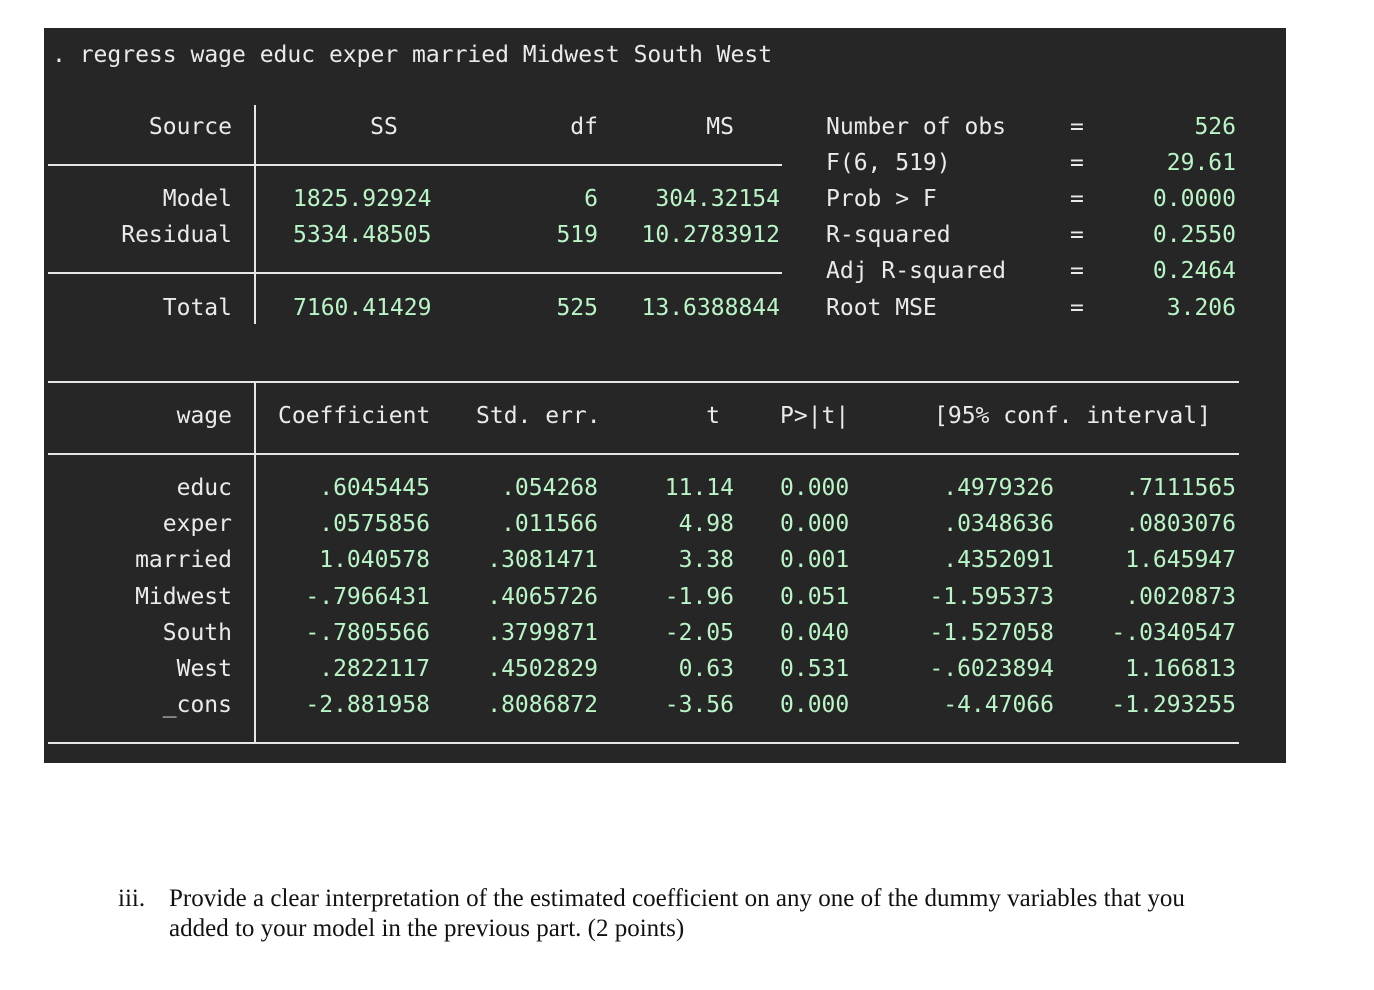 This screenshot has height=990, width=1374. I want to click on anova-df-total: 525, so click(577, 308).